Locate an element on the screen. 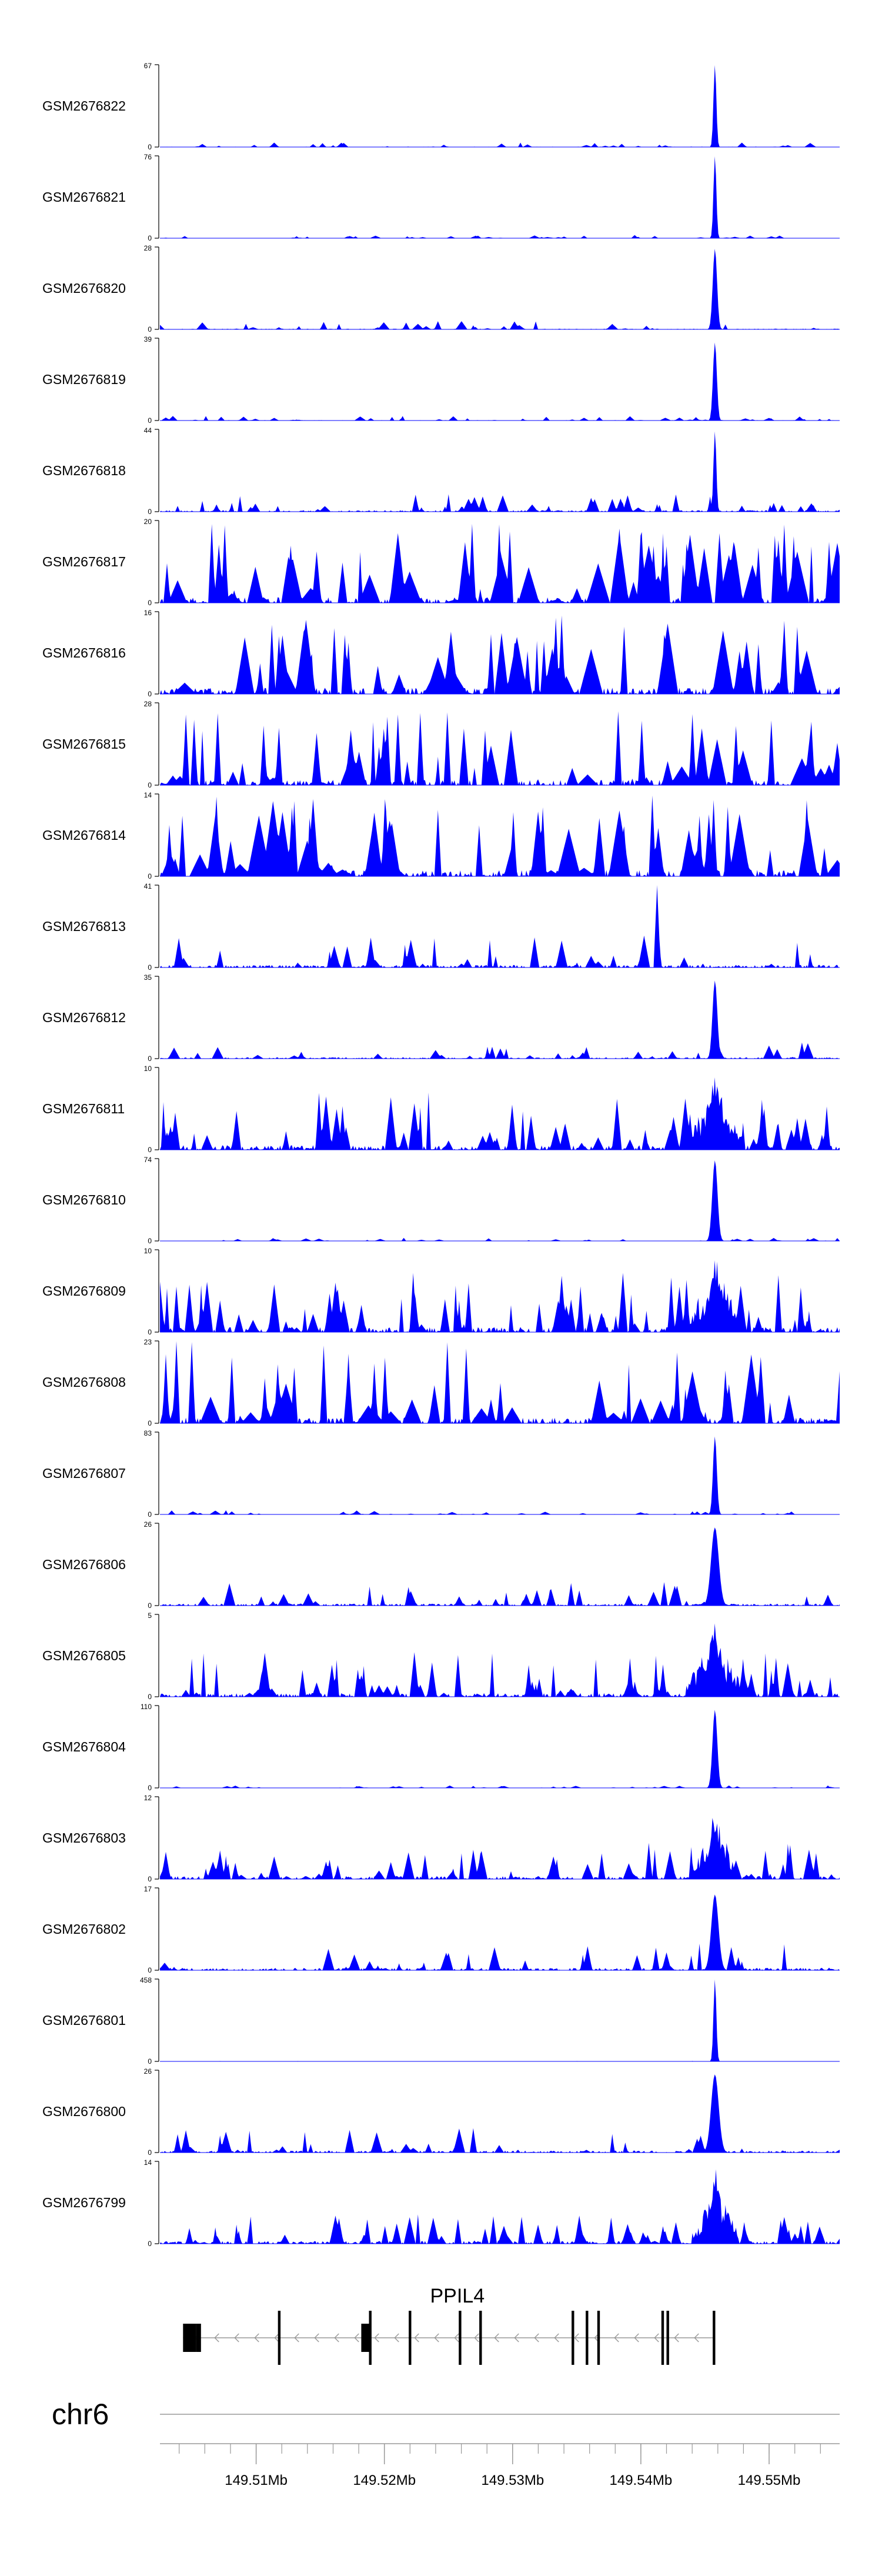  track-GSM2676815: GSM2676815 28 0 is located at coordinates (441, 744).